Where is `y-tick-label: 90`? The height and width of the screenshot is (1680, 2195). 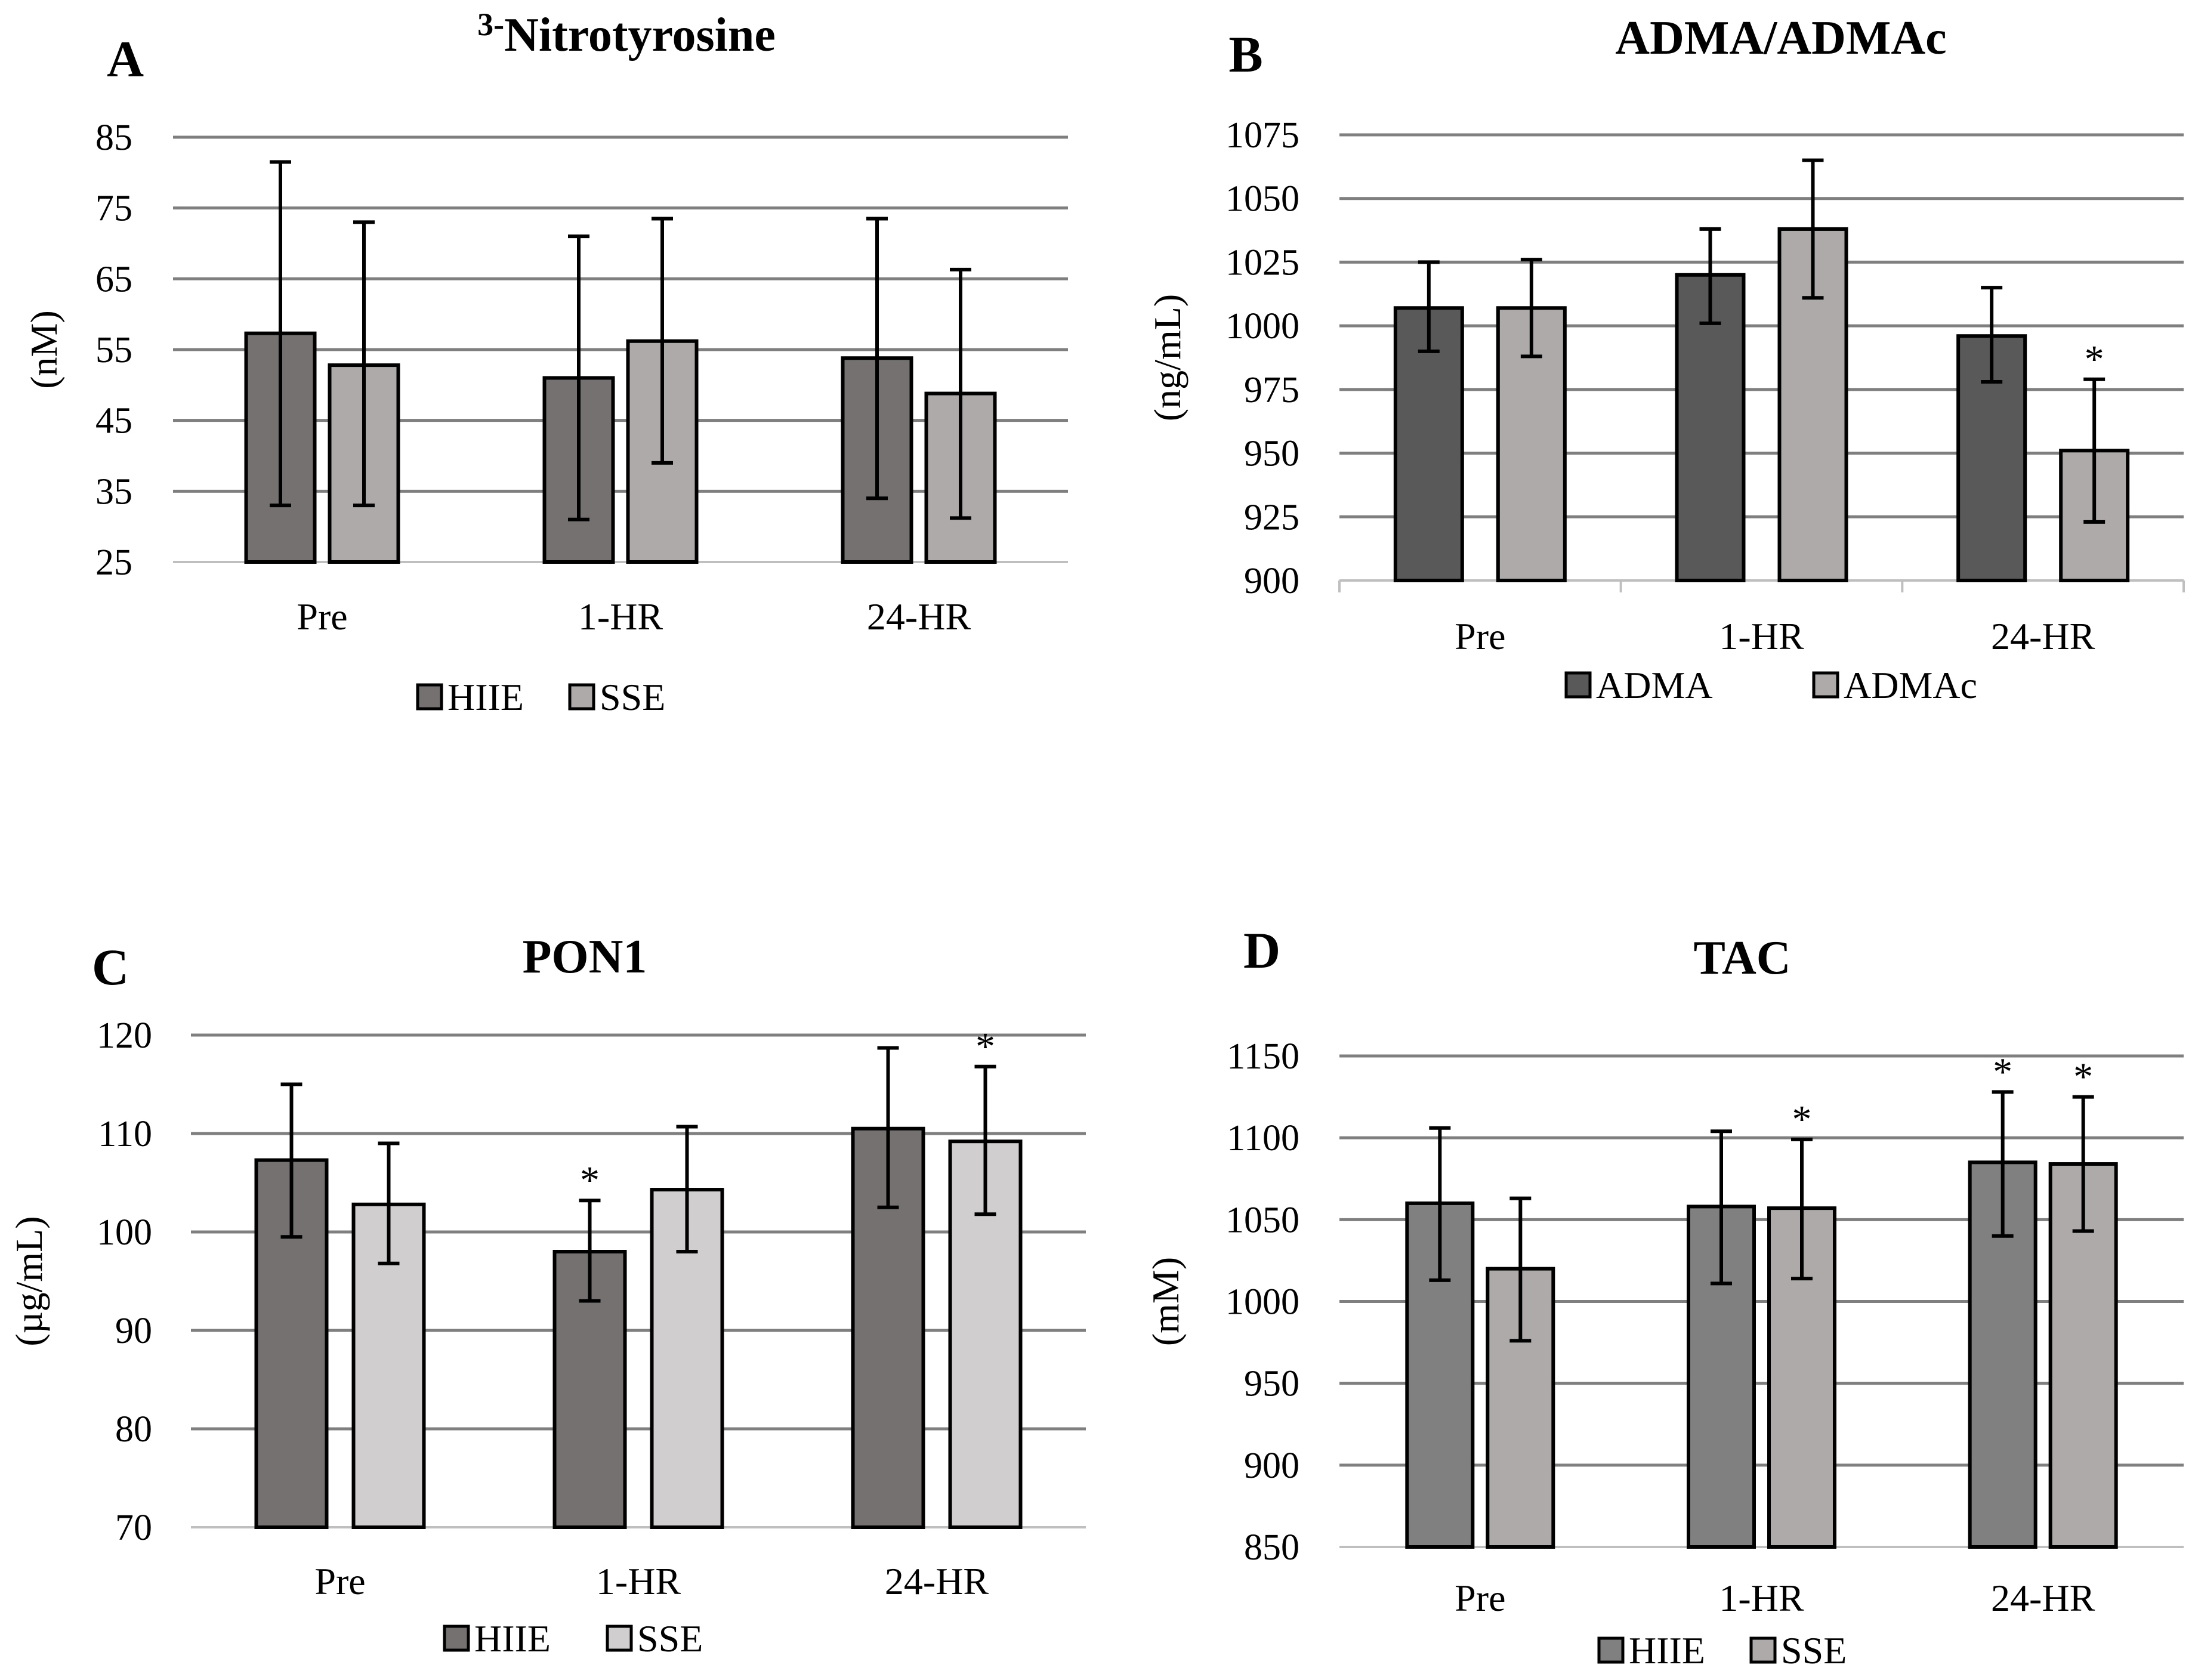
y-tick-label: 90 is located at coordinates (133, 1331).